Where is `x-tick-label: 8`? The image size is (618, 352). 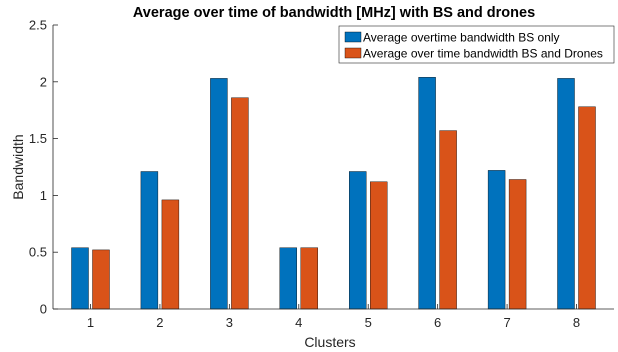 x-tick-label: 8 is located at coordinates (576, 322).